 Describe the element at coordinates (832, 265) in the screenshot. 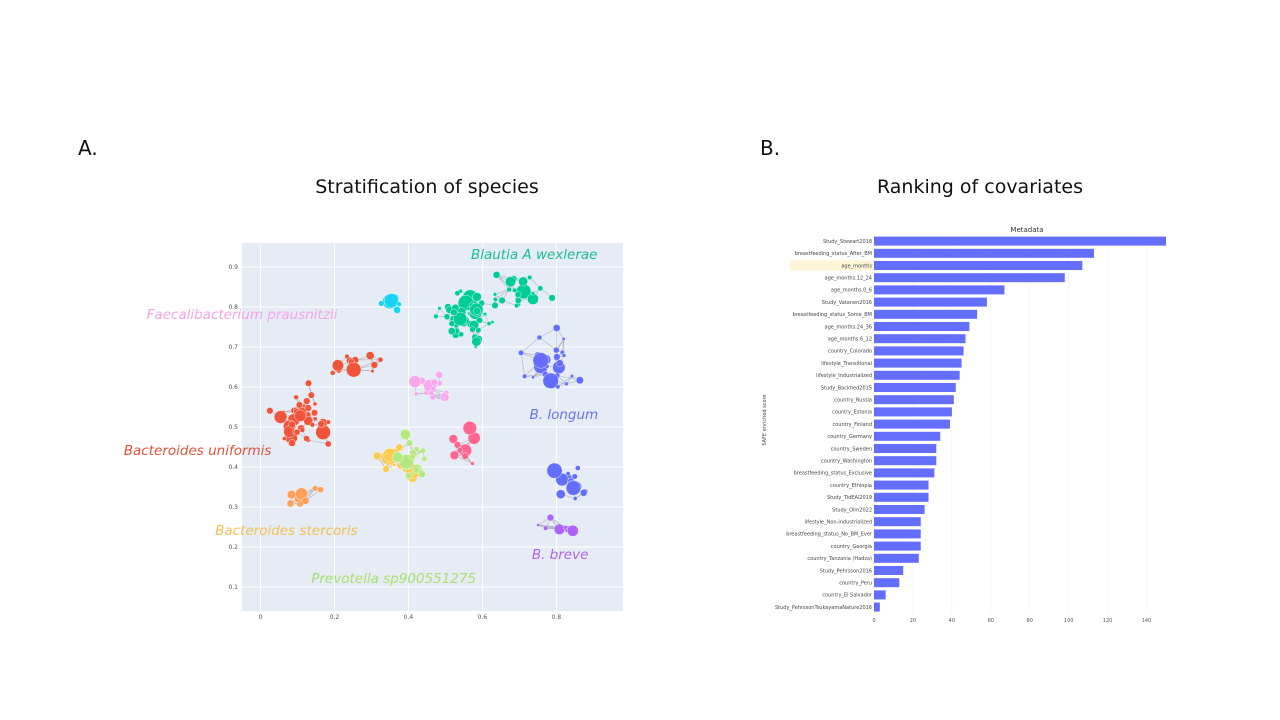

I see `highlight-band` at that location.